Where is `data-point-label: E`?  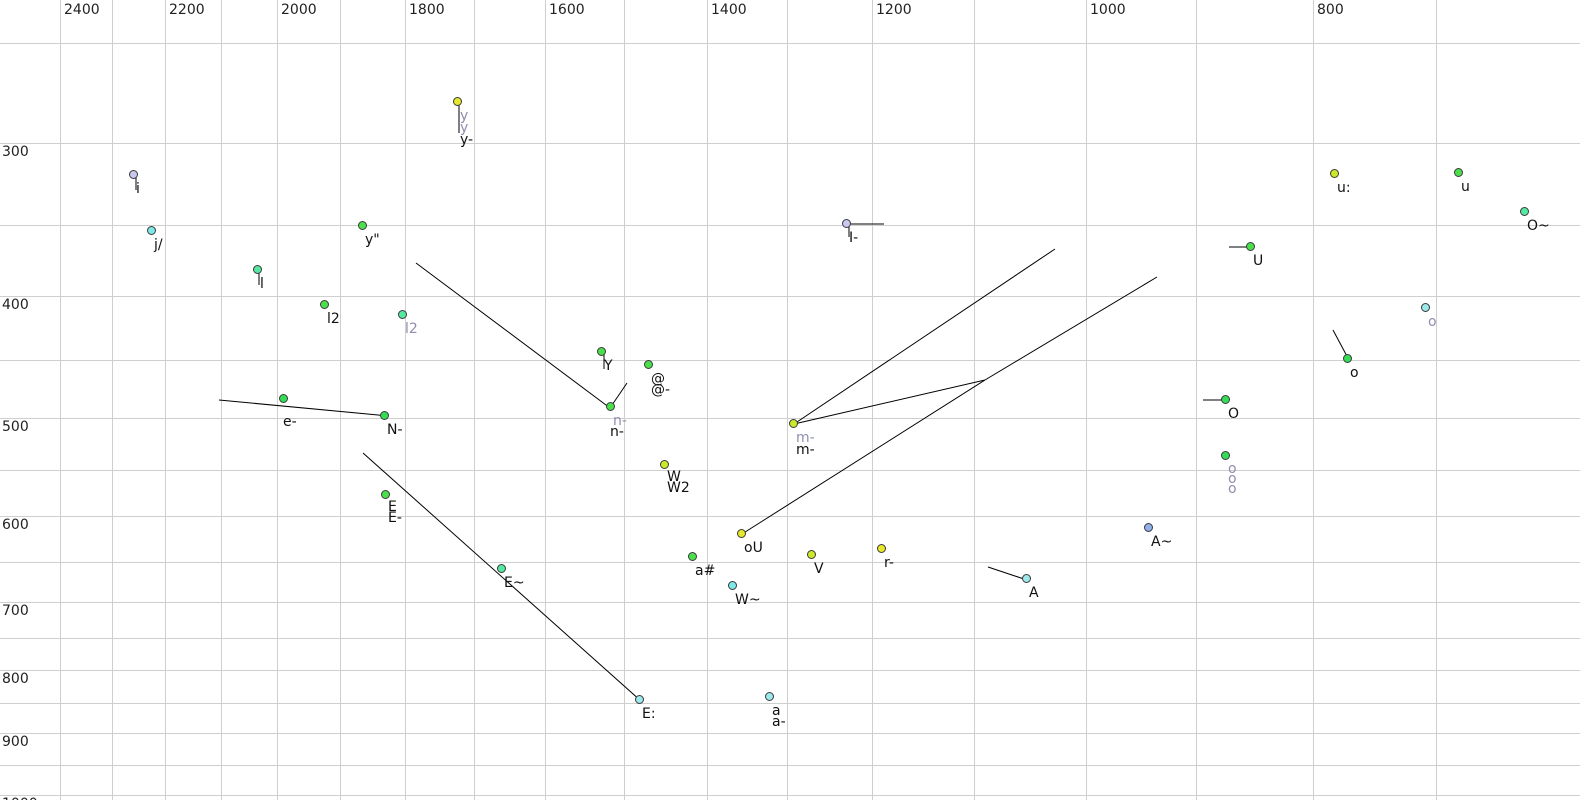
data-point-label: E is located at coordinates (392, 507).